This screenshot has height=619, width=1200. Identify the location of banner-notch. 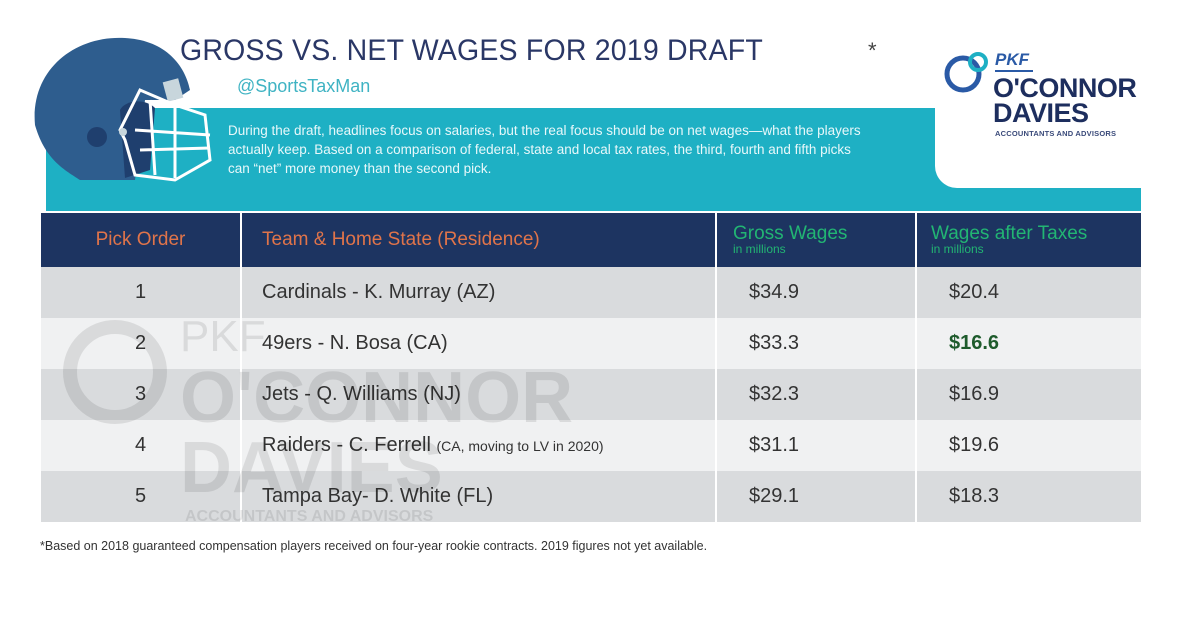
(1040, 142).